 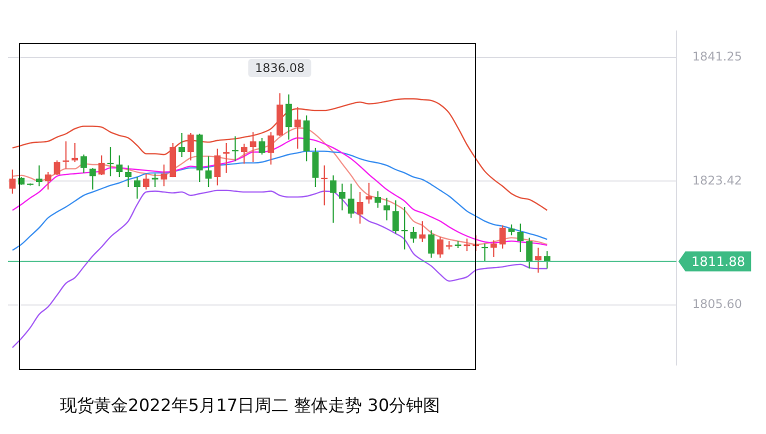 I want to click on y-tick-label: 1841.25, so click(x=717, y=56).